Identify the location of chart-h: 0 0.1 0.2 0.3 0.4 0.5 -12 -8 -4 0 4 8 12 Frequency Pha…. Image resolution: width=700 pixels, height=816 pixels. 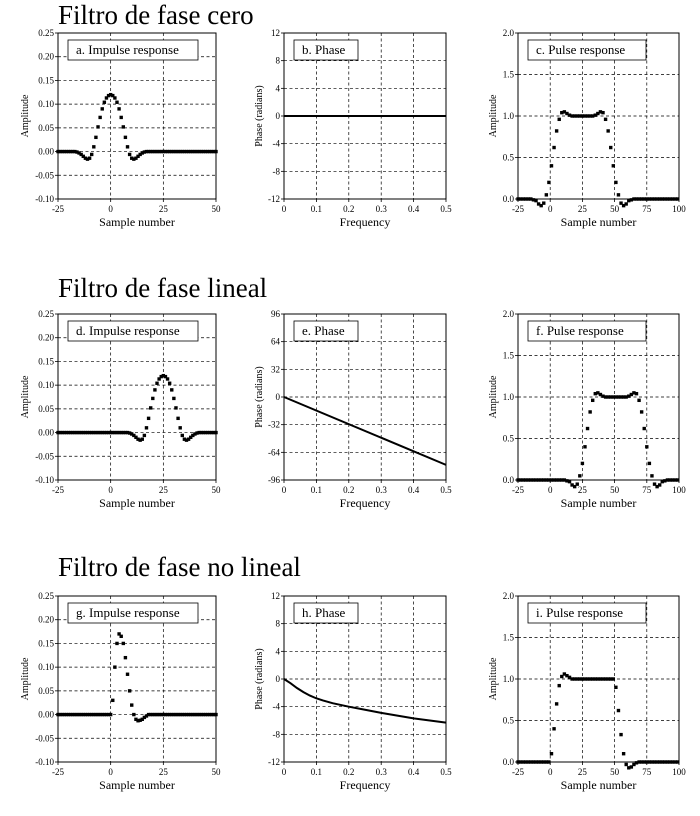
(353, 691).